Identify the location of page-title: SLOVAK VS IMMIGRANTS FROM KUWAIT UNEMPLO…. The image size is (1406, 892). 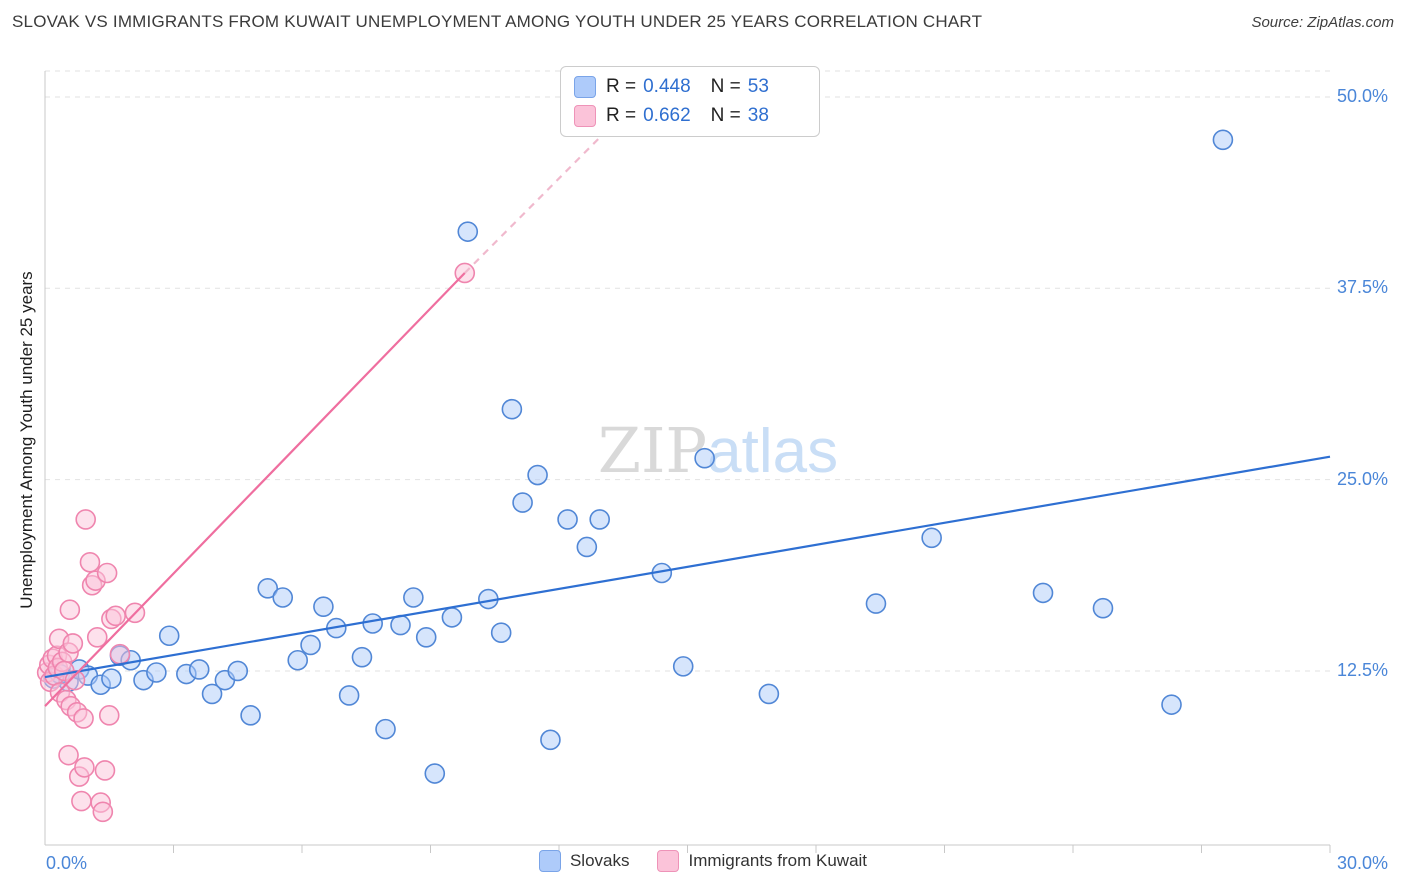
(497, 21).